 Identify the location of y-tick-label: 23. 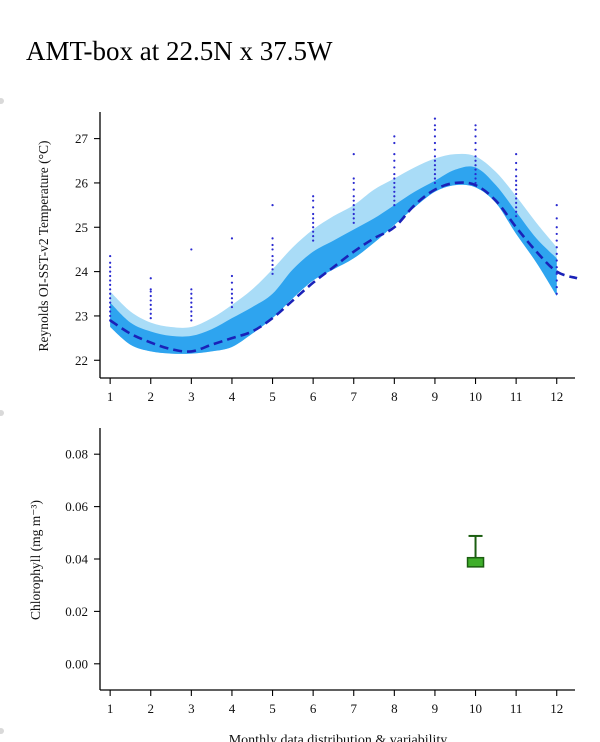
(81, 315).